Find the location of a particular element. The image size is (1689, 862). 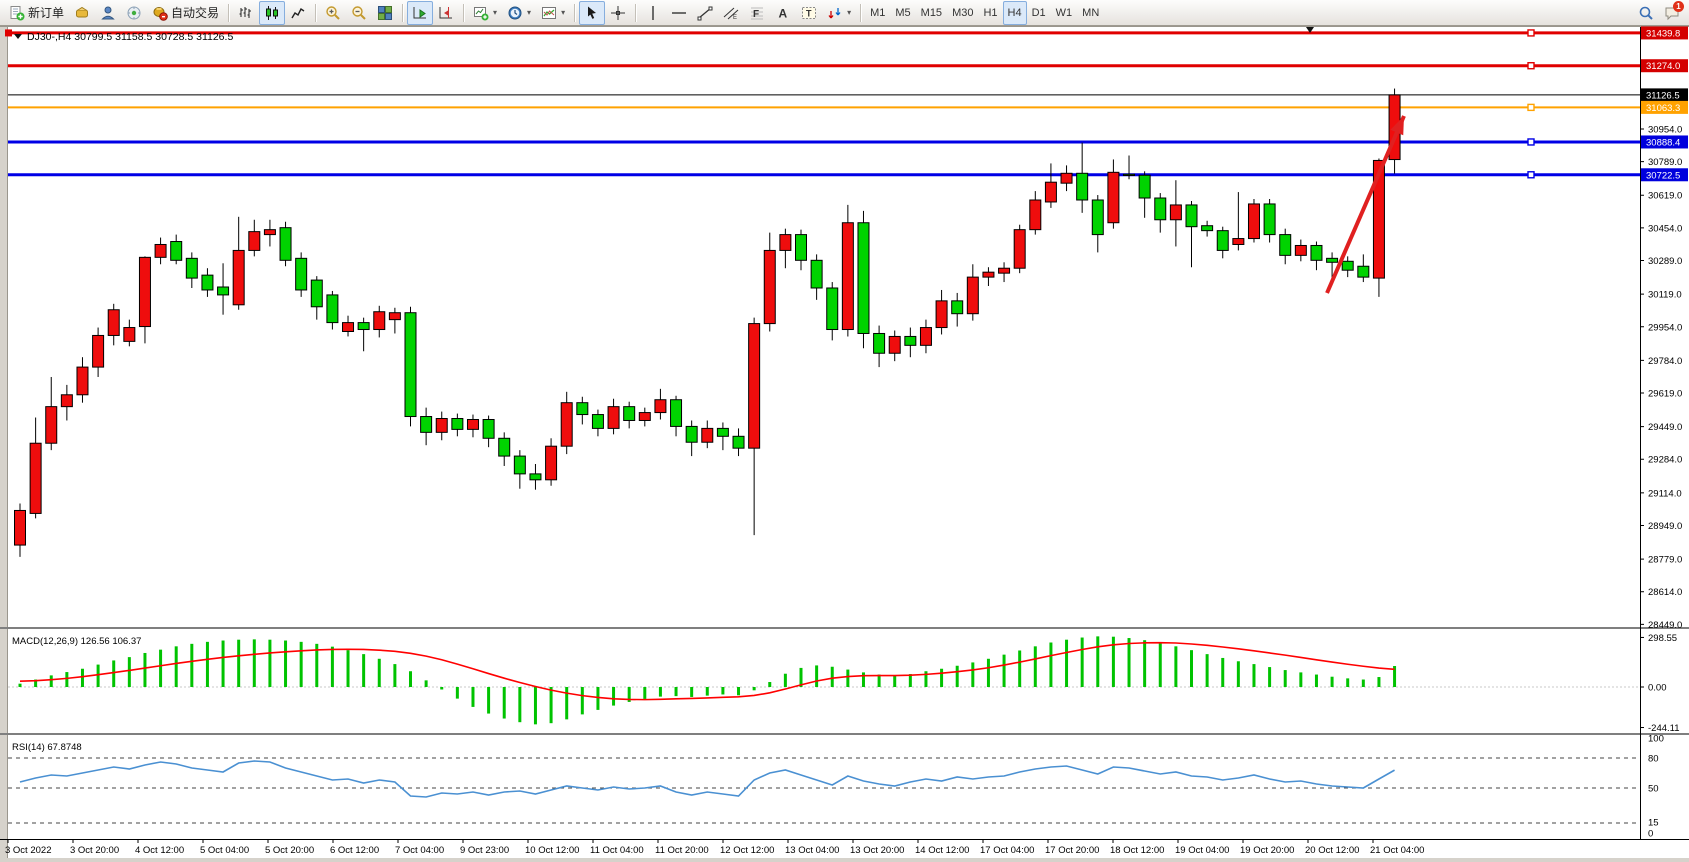

symbol-dropdown-icon is located at coordinates (18, 36).